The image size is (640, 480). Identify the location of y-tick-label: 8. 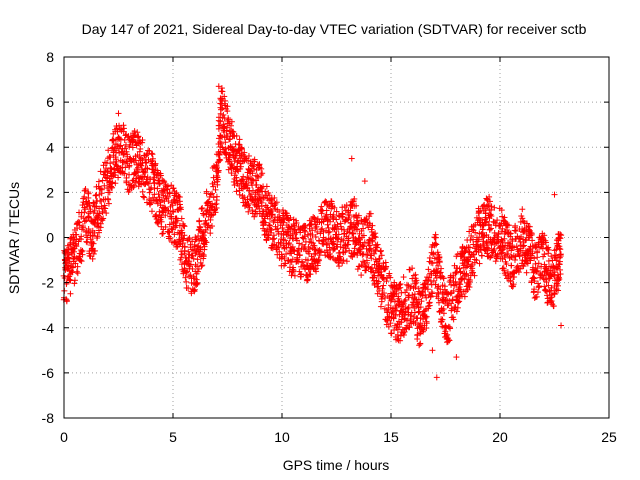
(50, 57).